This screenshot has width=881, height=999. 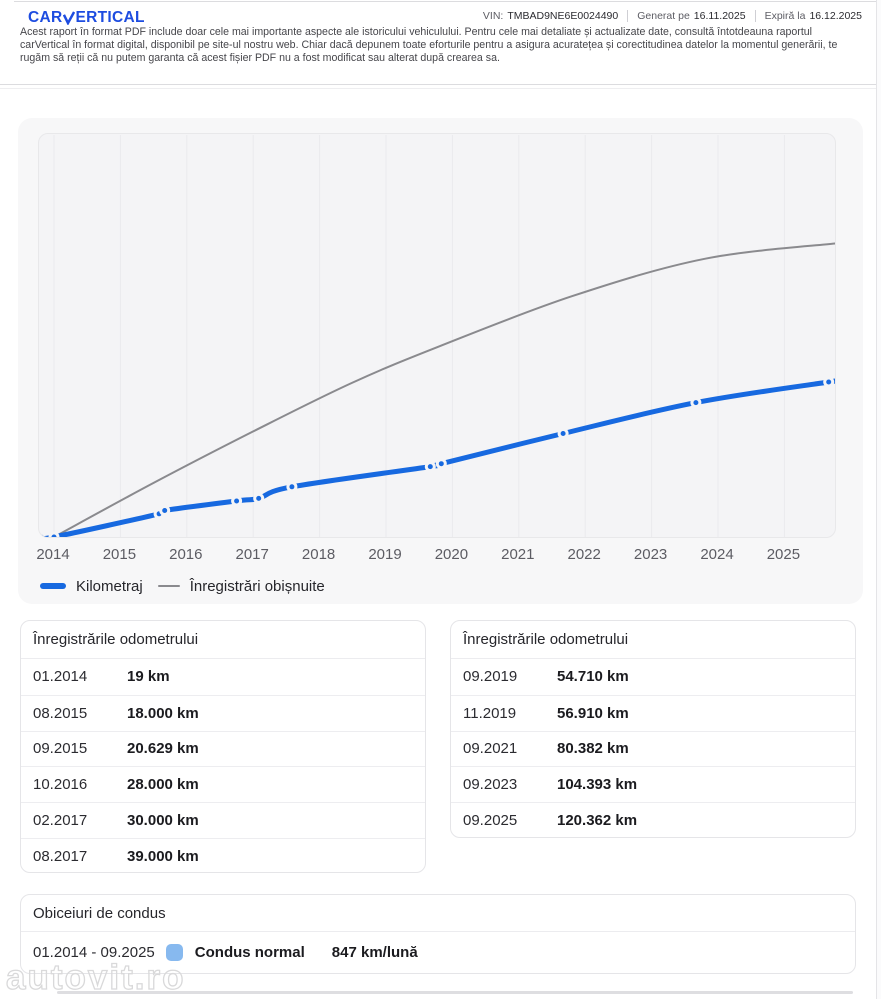 What do you see at coordinates (223, 820) in the screenshot?
I see `table-row: 02.2017 30.000 km` at bounding box center [223, 820].